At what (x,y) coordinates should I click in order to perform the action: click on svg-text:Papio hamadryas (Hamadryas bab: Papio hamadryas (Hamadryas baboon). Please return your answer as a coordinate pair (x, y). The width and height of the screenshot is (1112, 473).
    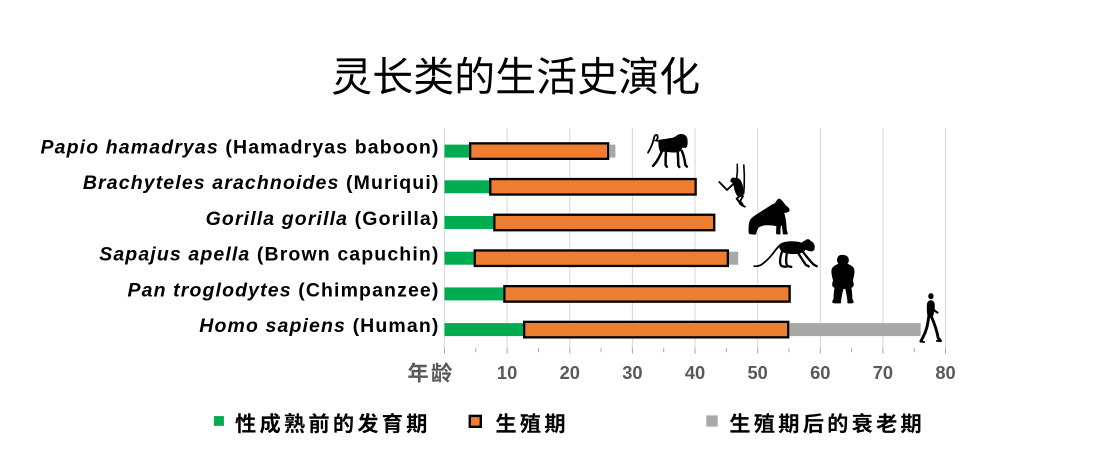
    Looking at the image, I should click on (240, 148).